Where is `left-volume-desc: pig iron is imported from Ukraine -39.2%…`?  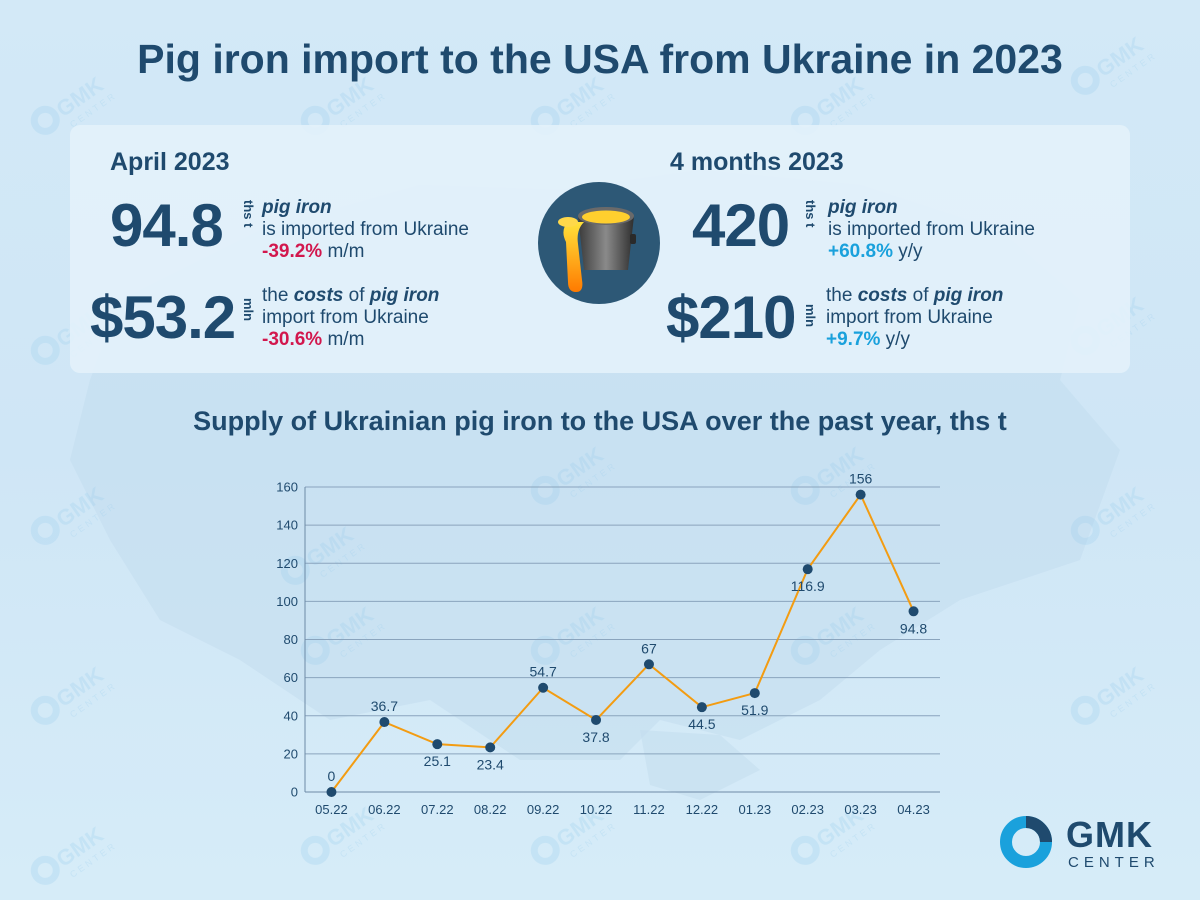 left-volume-desc: pig iron is imported from Ukraine -39.2%… is located at coordinates (365, 230).